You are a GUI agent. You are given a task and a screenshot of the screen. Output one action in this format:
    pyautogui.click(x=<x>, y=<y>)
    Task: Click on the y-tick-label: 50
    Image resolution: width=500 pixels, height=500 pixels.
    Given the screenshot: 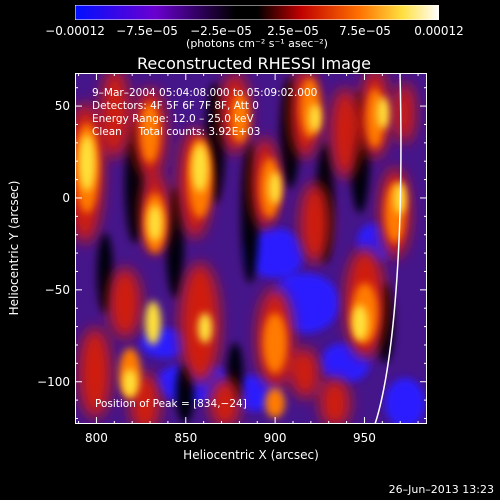 What is the action you would take?
    pyautogui.click(x=62, y=106)
    